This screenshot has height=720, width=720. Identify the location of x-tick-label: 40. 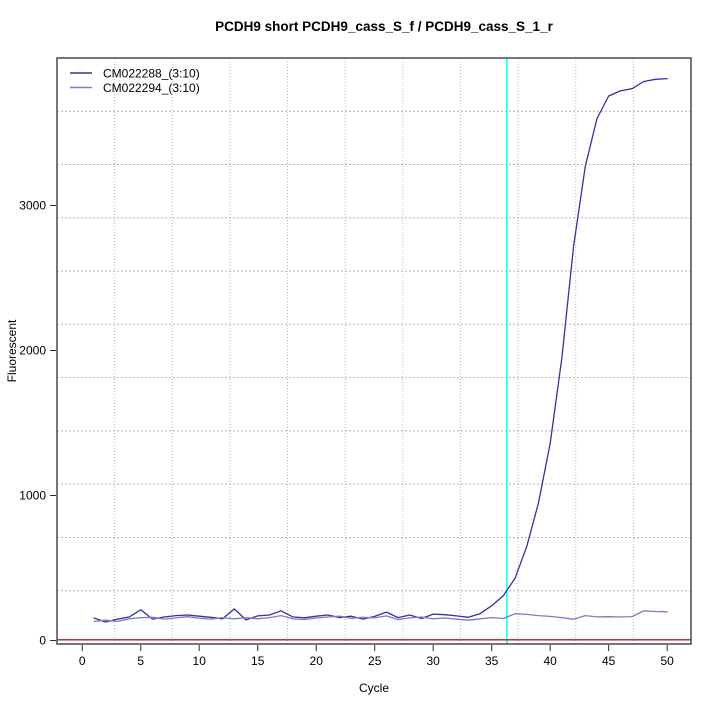
(550, 661).